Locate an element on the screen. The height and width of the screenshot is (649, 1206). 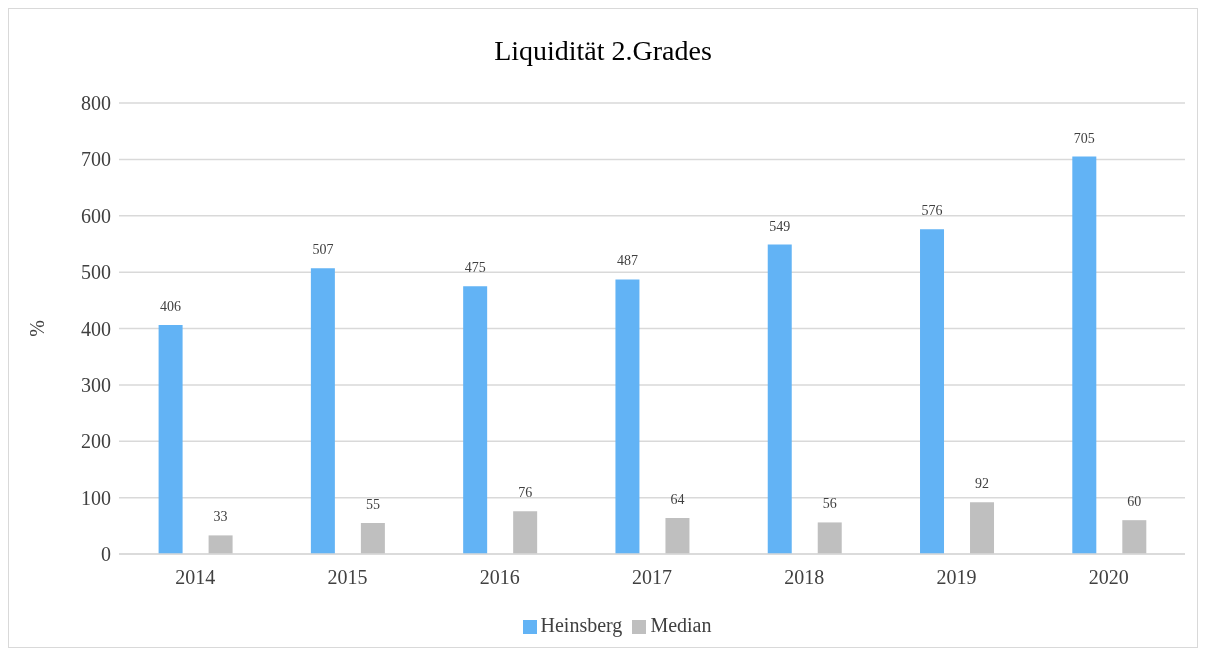
data-label: 487 is located at coordinates (627, 261).